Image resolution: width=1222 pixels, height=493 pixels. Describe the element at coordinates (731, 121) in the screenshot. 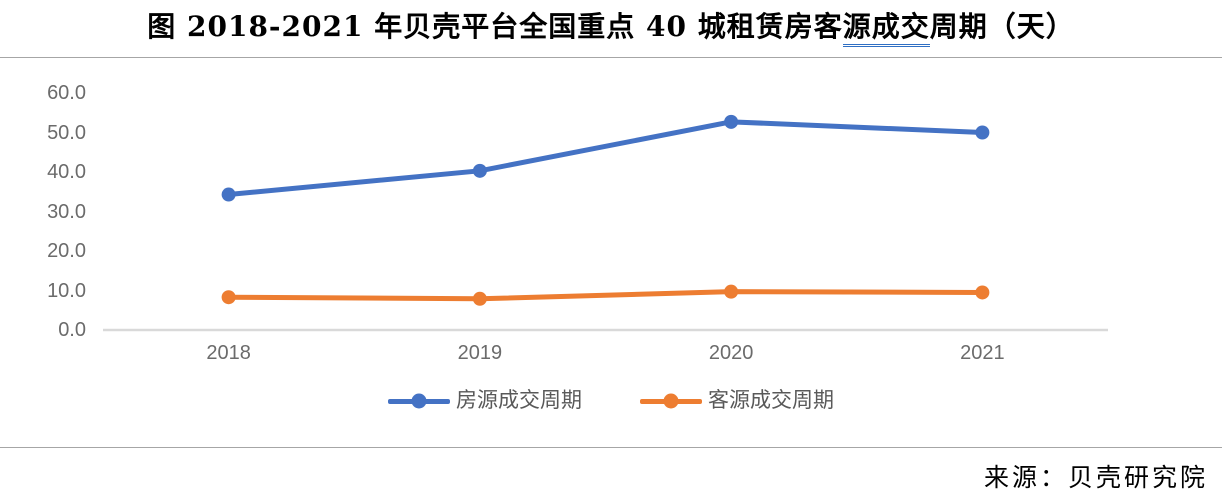

I see `data-point-房源成交周期-2020` at that location.